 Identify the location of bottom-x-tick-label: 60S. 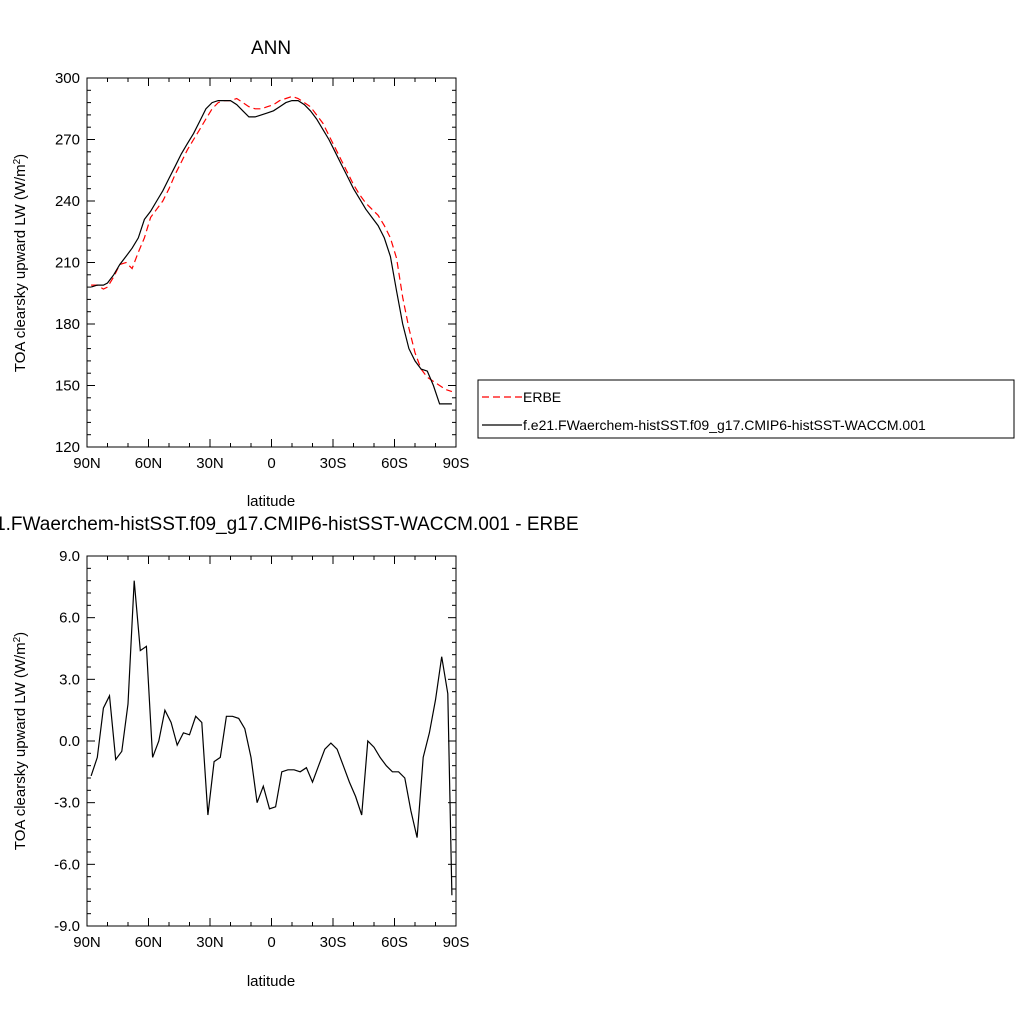
(394, 942).